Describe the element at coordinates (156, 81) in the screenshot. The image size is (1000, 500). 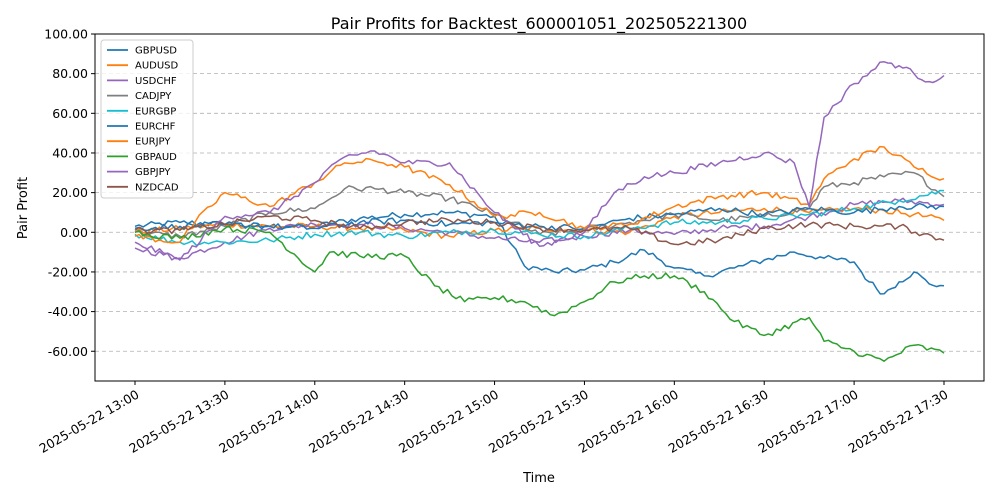
I see `legend-label: USDCHF` at that location.